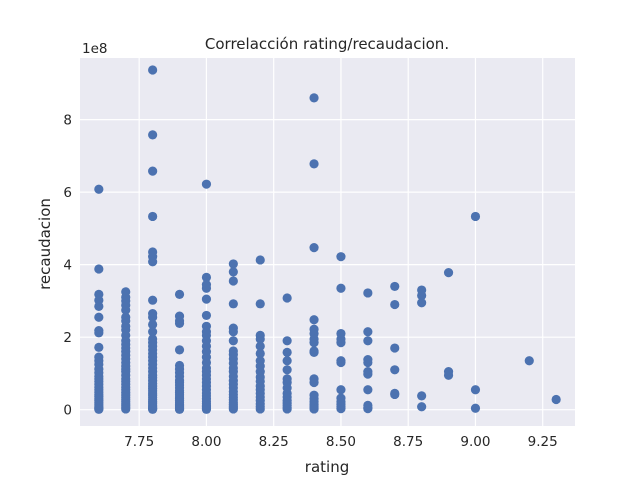  I want to click on x-tick-label: 8.50, so click(341, 442).